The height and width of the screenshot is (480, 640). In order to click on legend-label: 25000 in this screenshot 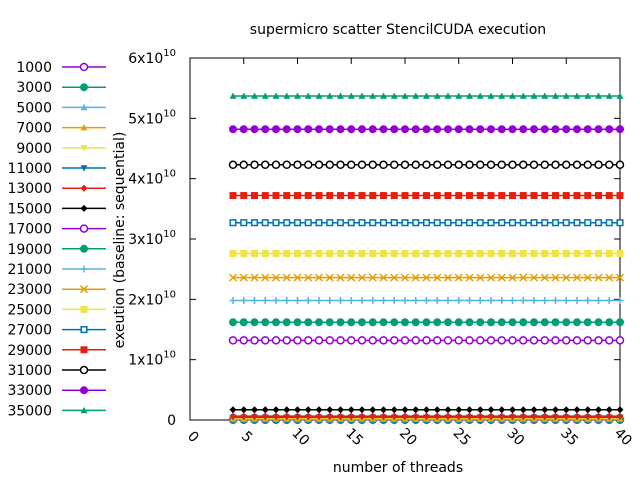, I will do `click(29, 310)`.